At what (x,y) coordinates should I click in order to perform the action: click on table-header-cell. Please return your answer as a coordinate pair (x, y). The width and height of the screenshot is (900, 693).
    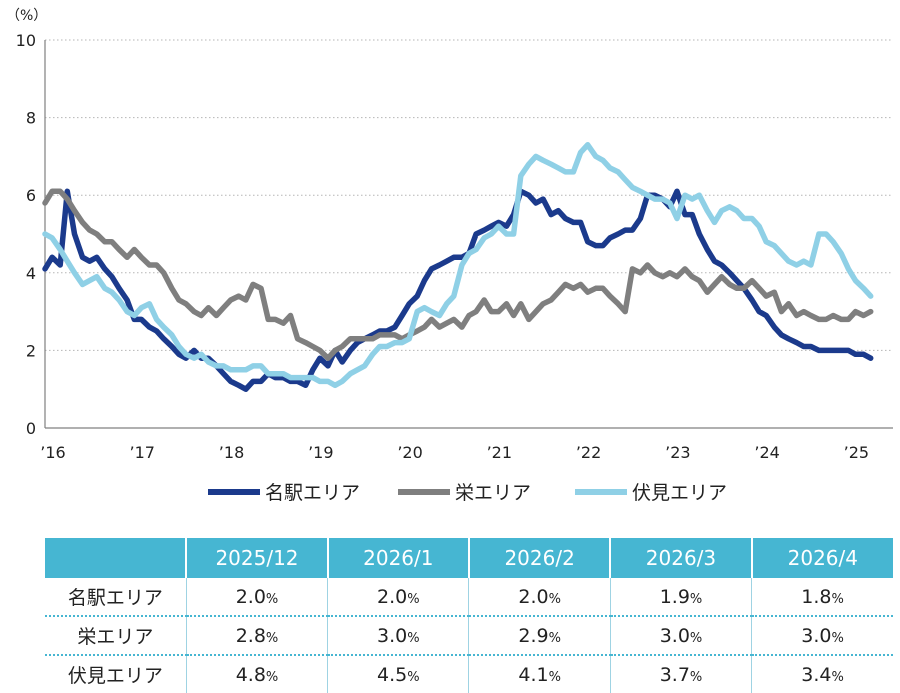
    Looking at the image, I should click on (116, 558).